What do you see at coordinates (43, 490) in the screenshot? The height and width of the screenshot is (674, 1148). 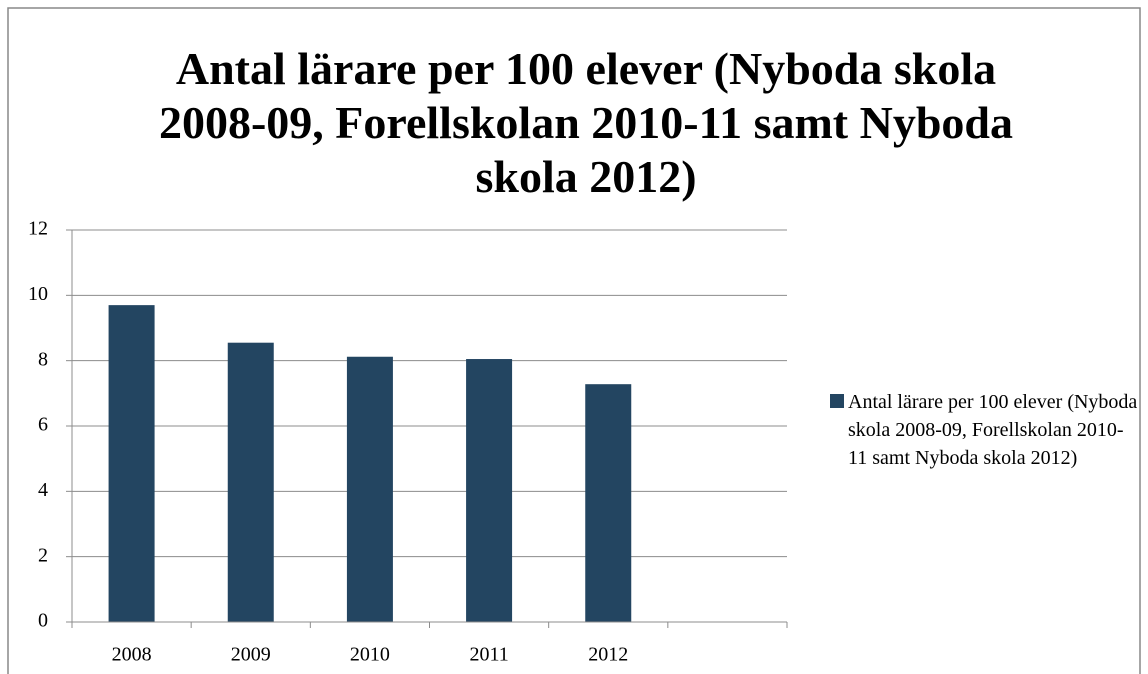 I see `y-tick-label: 4` at bounding box center [43, 490].